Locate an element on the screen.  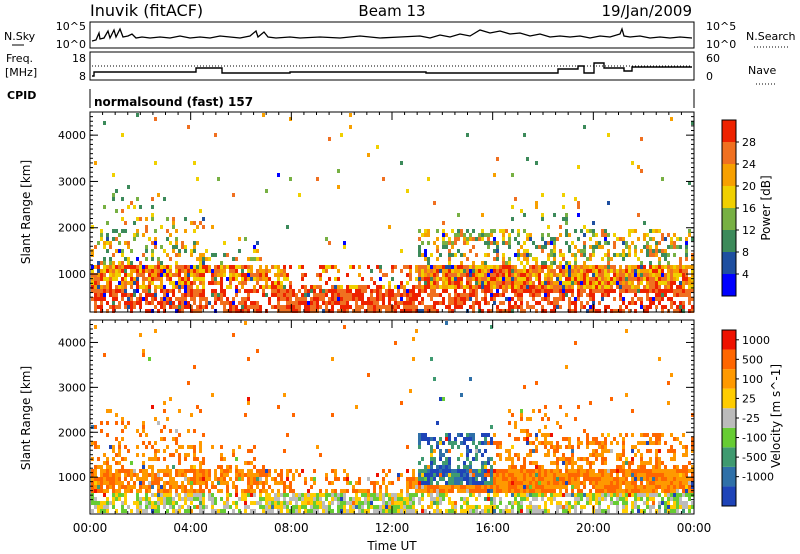
colorbar-tick-label: 8 is located at coordinates (745, 252).